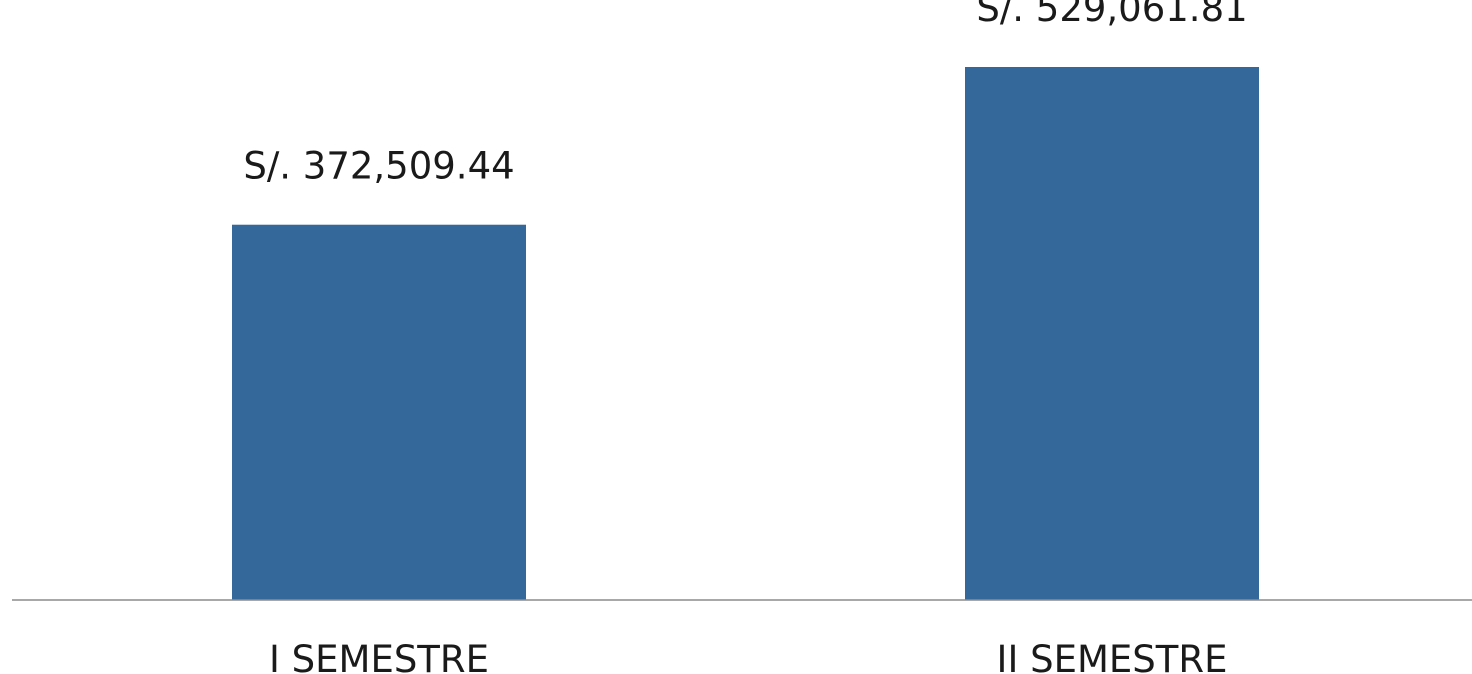  What do you see at coordinates (1111, 15) in the screenshot?
I see `data-label-2: S/. 529,061.81` at bounding box center [1111, 15].